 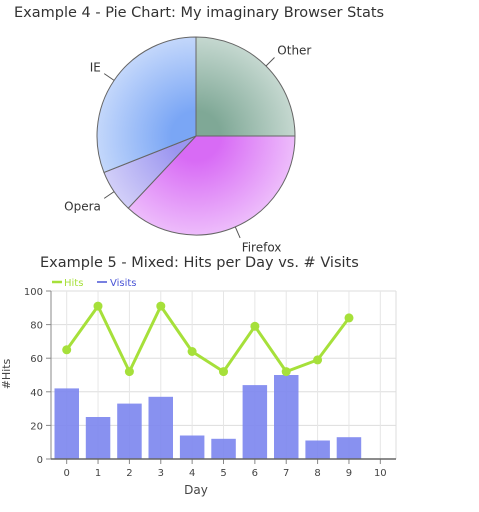 I want to click on legend: Hits Visits, so click(x=94, y=283).